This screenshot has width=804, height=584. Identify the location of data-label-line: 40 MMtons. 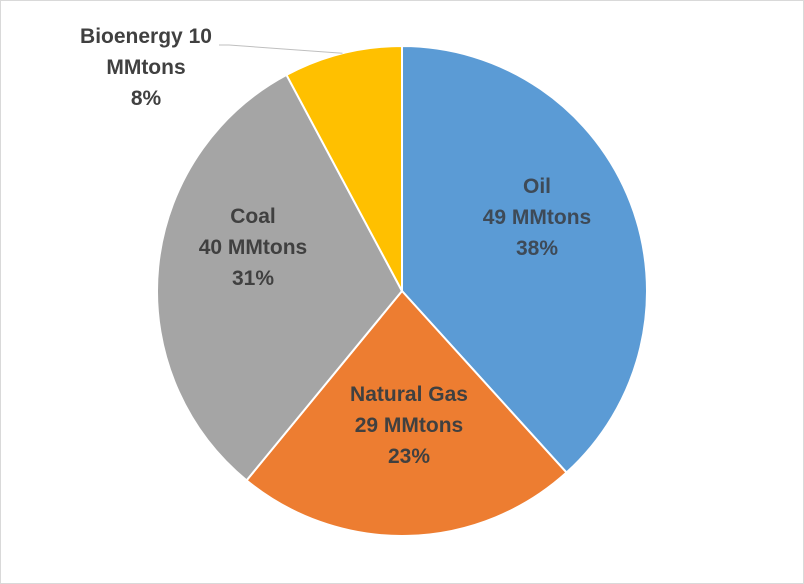
(253, 247).